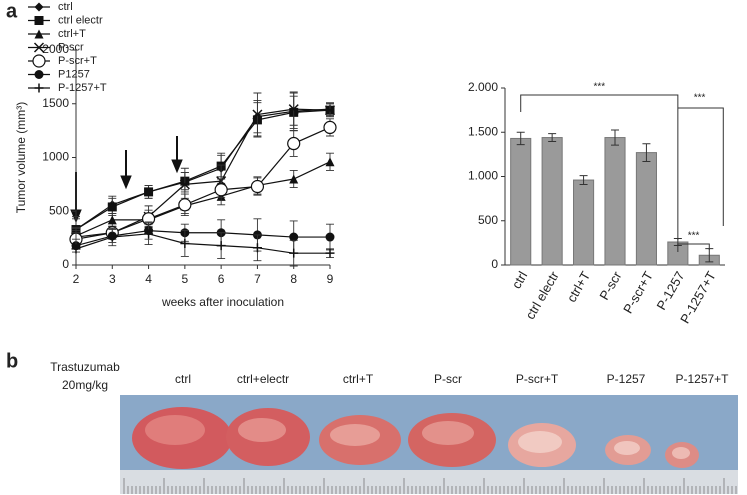 This screenshot has height=495, width=747. I want to click on treatment-label: Trastuzumab, so click(85, 367).